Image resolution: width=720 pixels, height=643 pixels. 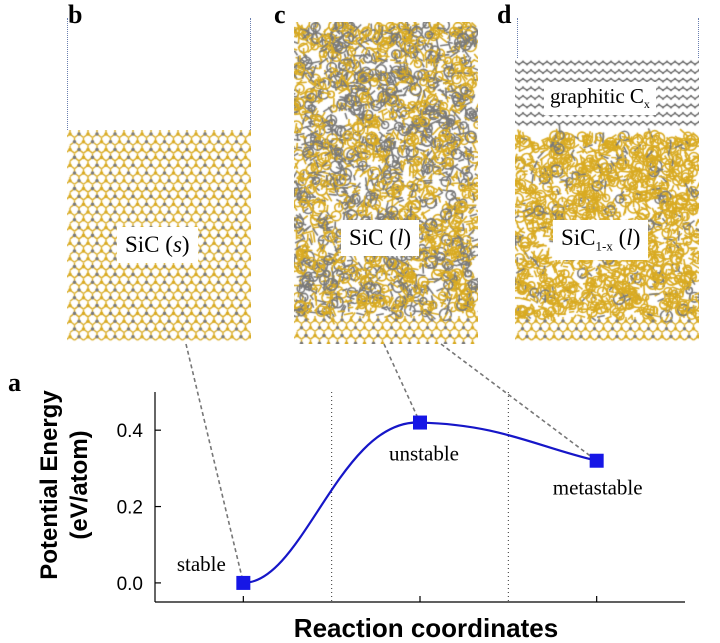 I want to click on panel-letter-c: c, so click(x=280, y=14).